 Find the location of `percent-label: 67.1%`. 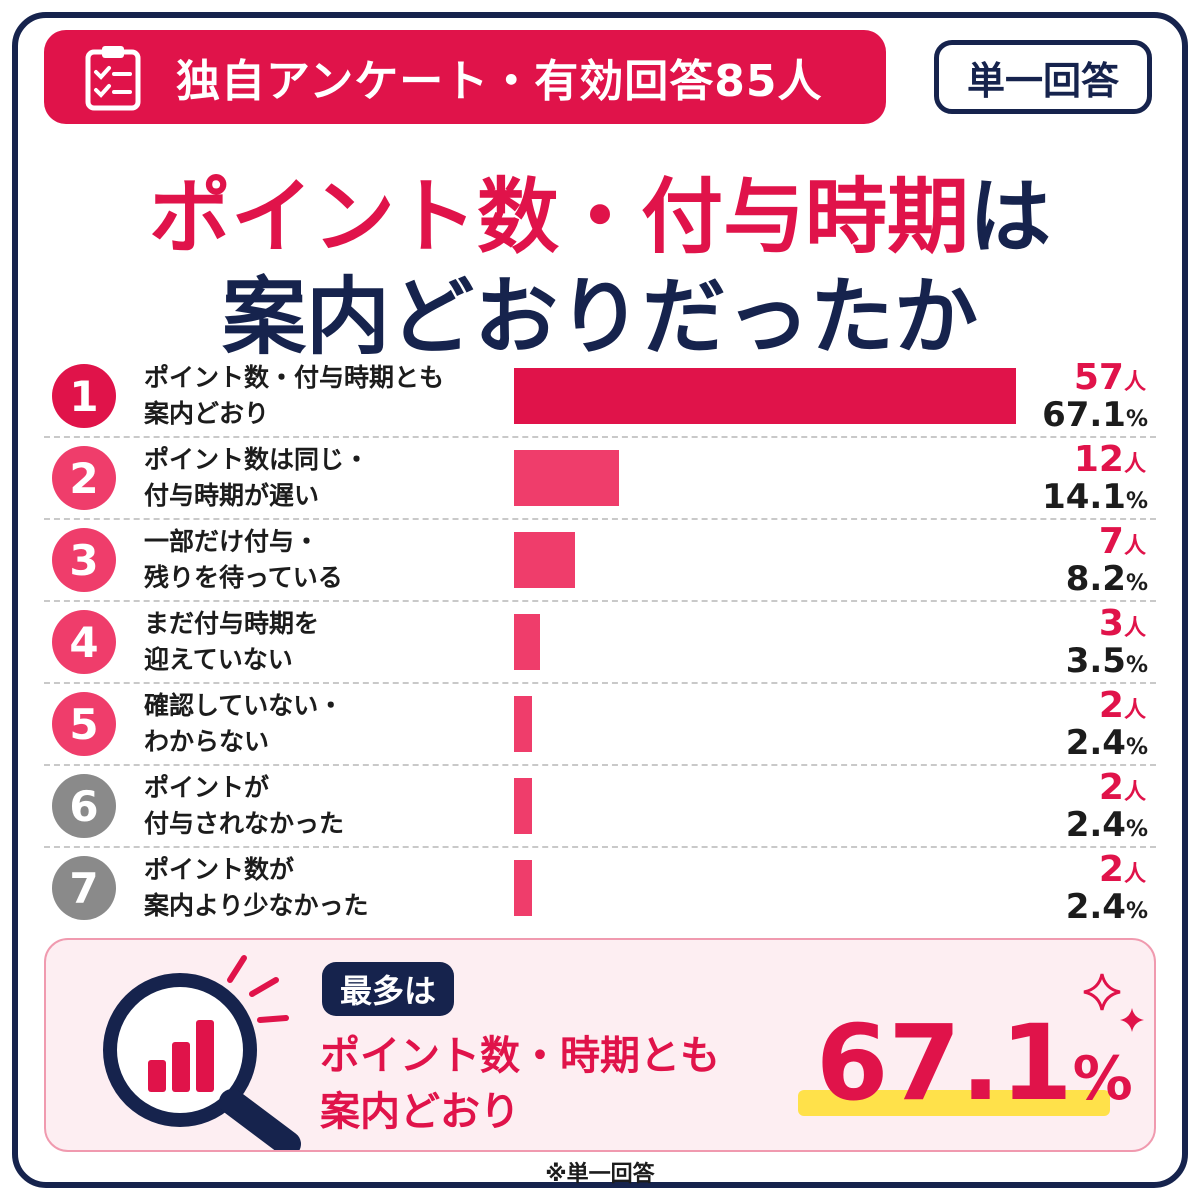

percent-label: 67.1% is located at coordinates (1095, 415).